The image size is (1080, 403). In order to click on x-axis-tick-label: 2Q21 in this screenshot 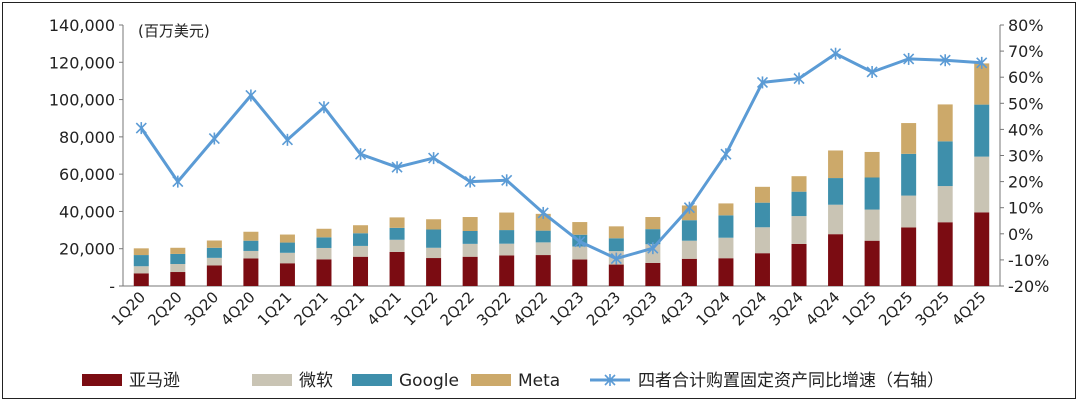, I will do `click(310, 308)`.